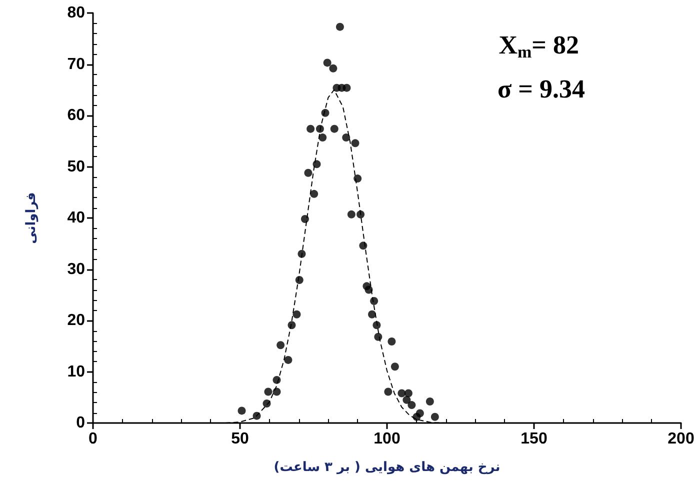  What do you see at coordinates (76, 115) in the screenshot?
I see `y-tick-label: 60` at bounding box center [76, 115].